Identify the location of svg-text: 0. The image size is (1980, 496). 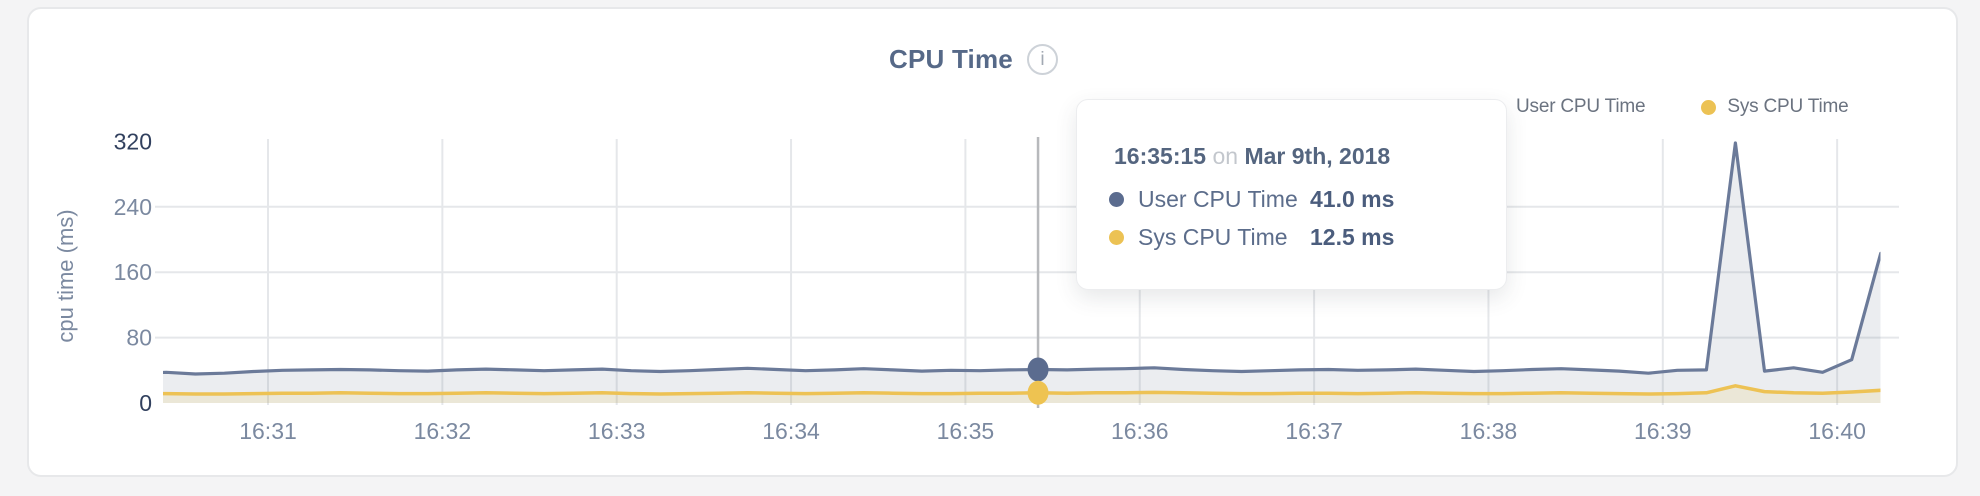
(145, 403).